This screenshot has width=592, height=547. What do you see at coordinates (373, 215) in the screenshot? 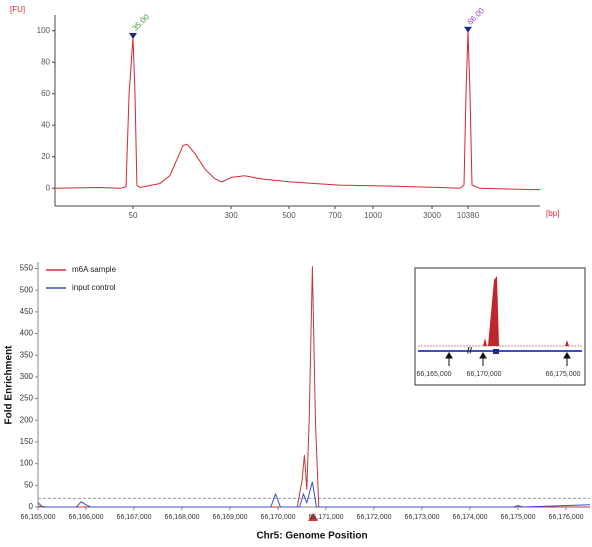
I see `x-tick-label: 1000` at bounding box center [373, 215].